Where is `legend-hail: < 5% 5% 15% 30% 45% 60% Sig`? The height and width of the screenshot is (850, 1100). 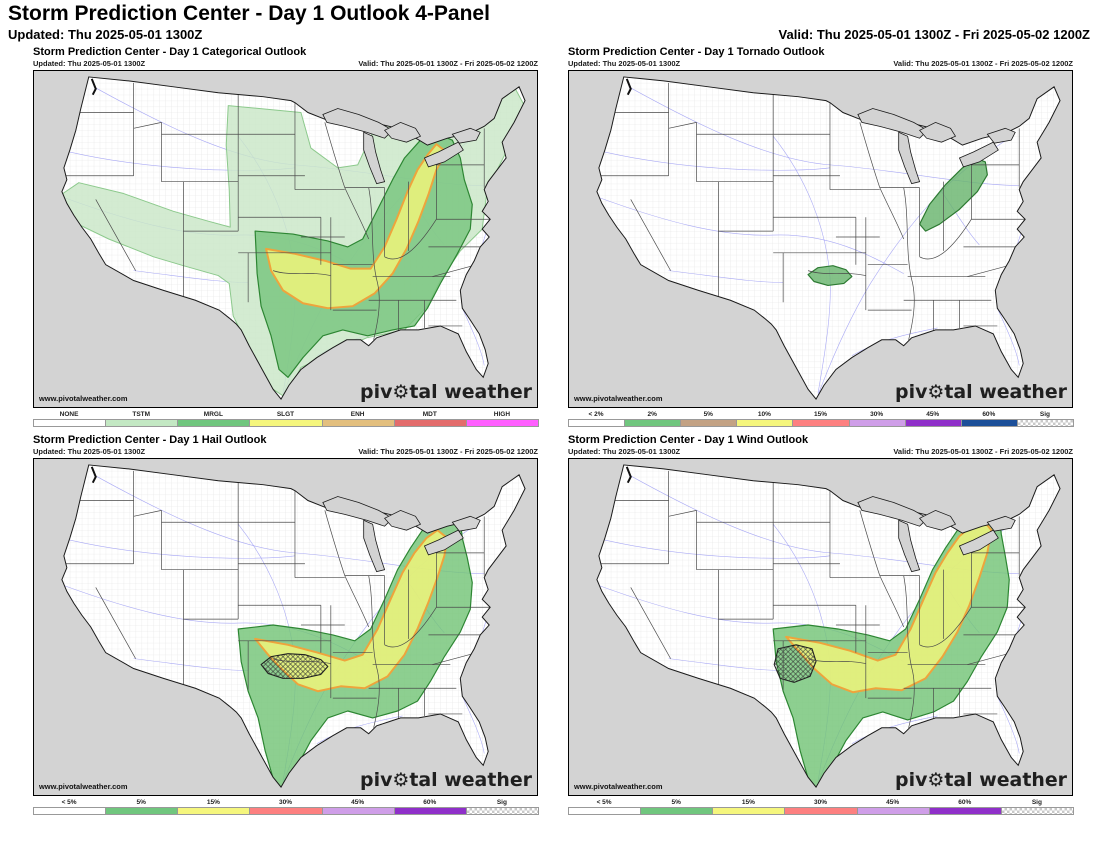
legend-hail: < 5% 5% 15% 30% 45% 60% Sig is located at coordinates (286, 807).